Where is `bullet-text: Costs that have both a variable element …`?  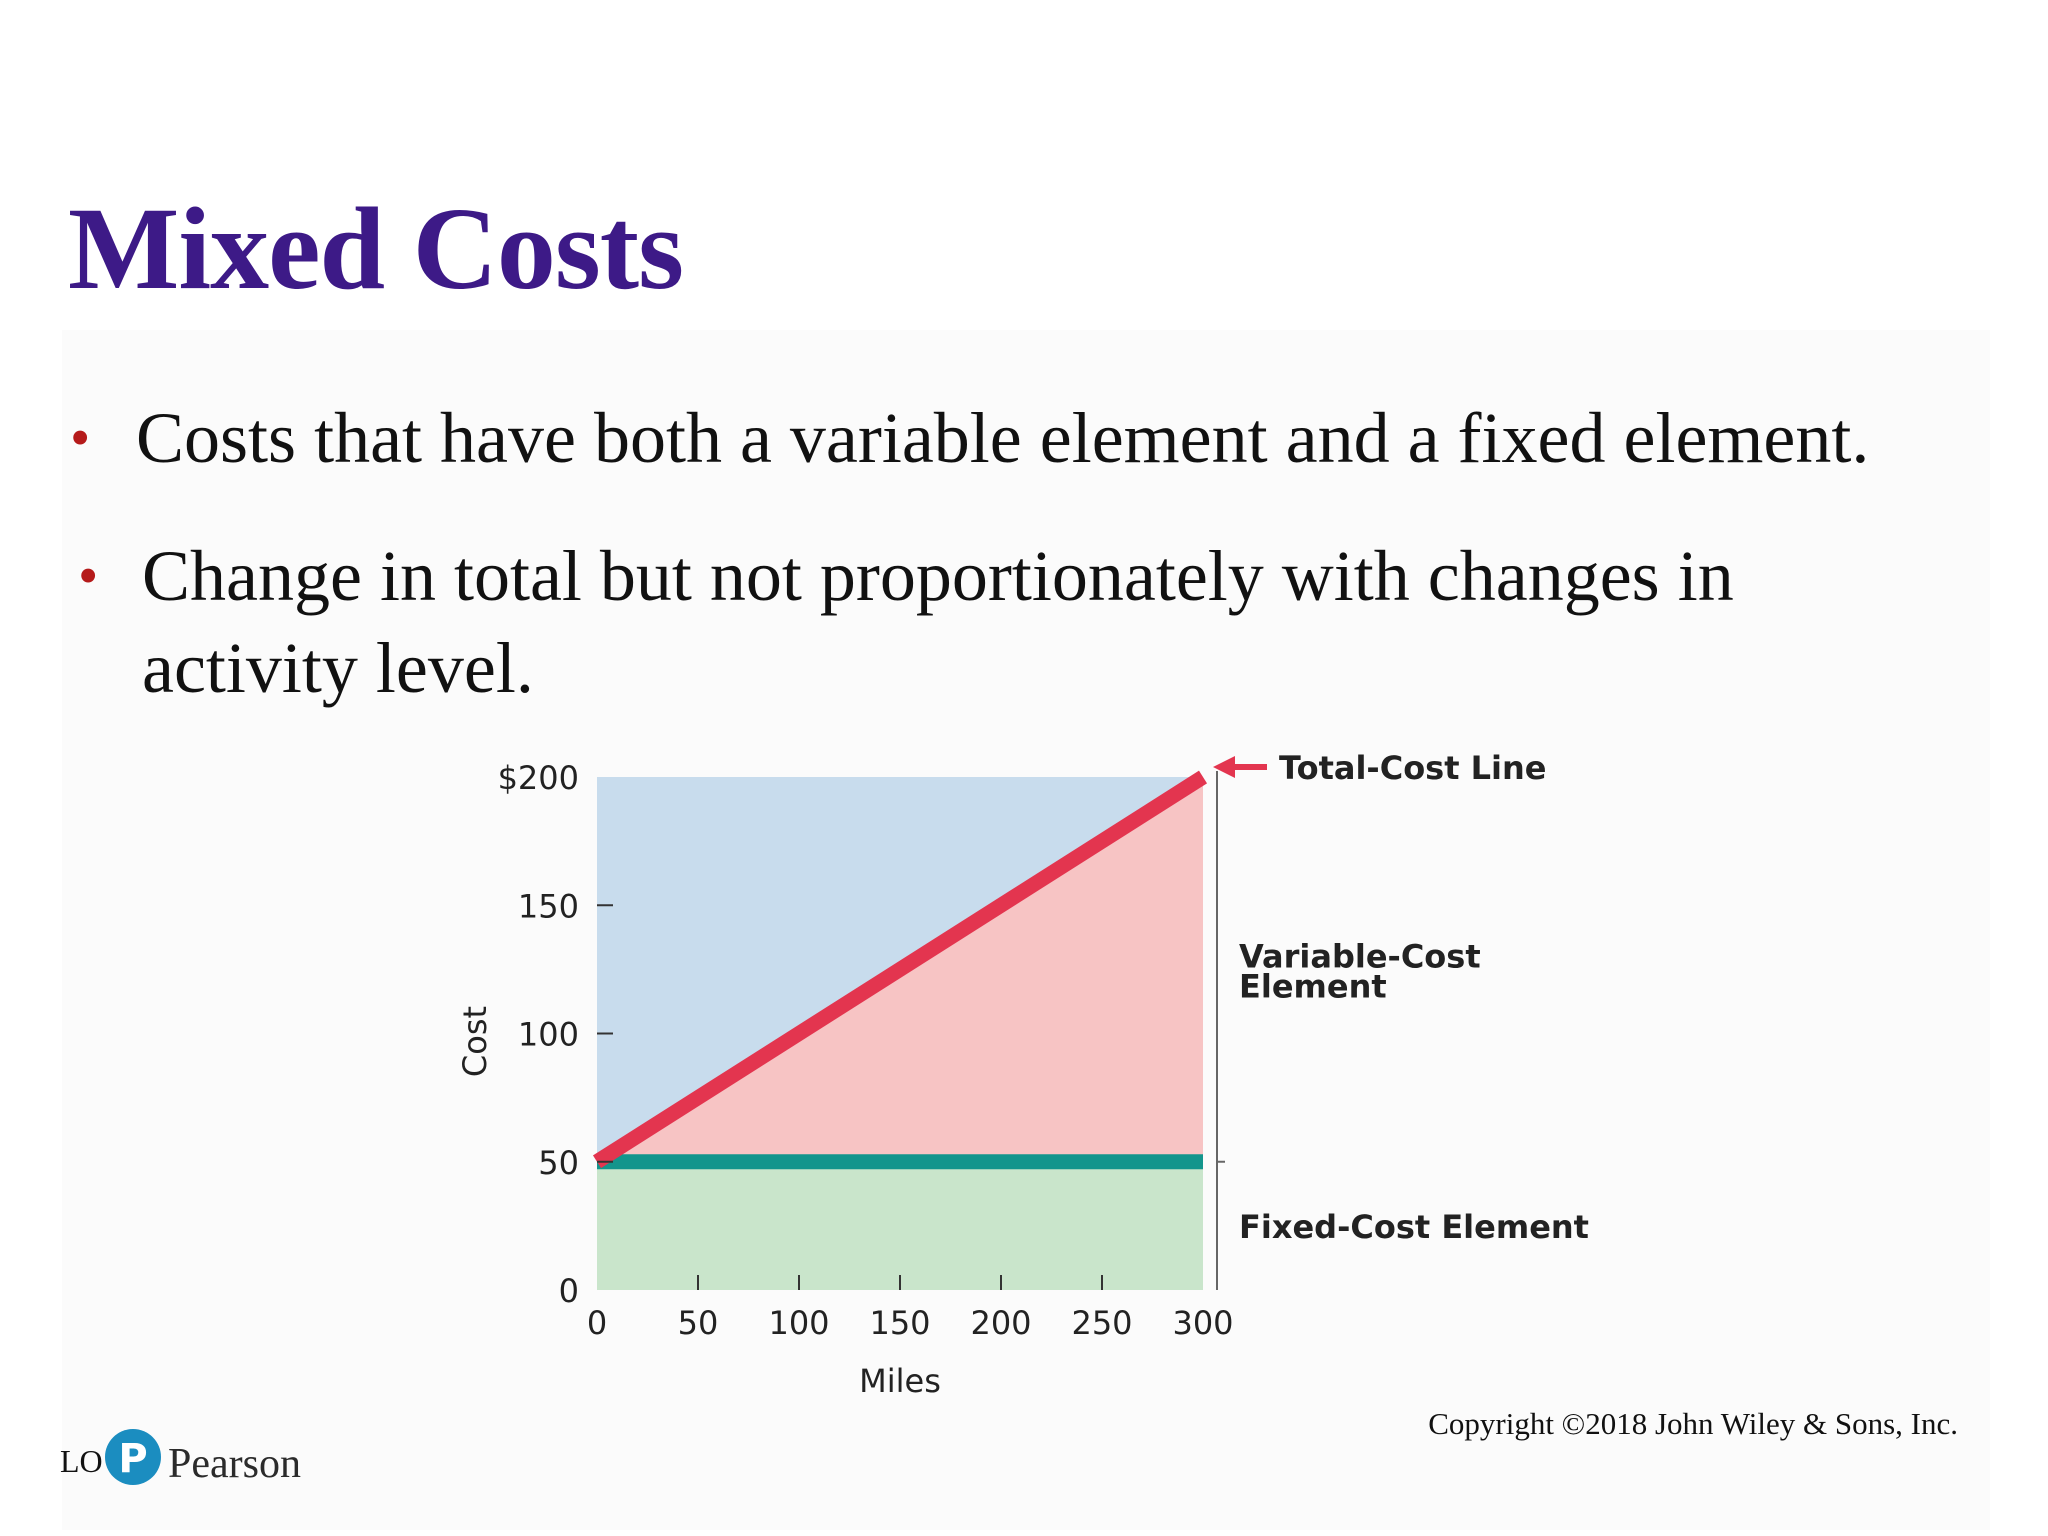
bullet-text: Costs that have both a variable element … is located at coordinates (1003, 438).